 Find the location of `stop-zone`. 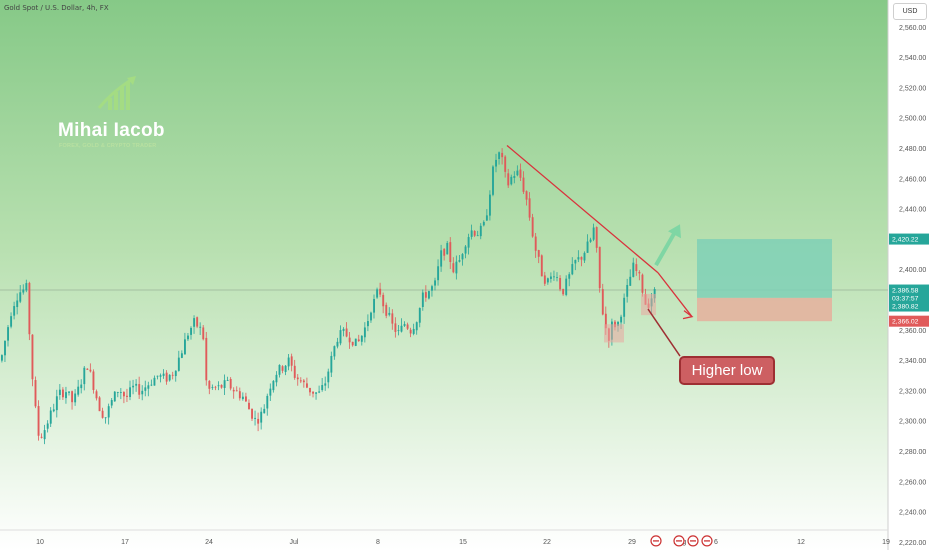

stop-zone is located at coordinates (764, 309).